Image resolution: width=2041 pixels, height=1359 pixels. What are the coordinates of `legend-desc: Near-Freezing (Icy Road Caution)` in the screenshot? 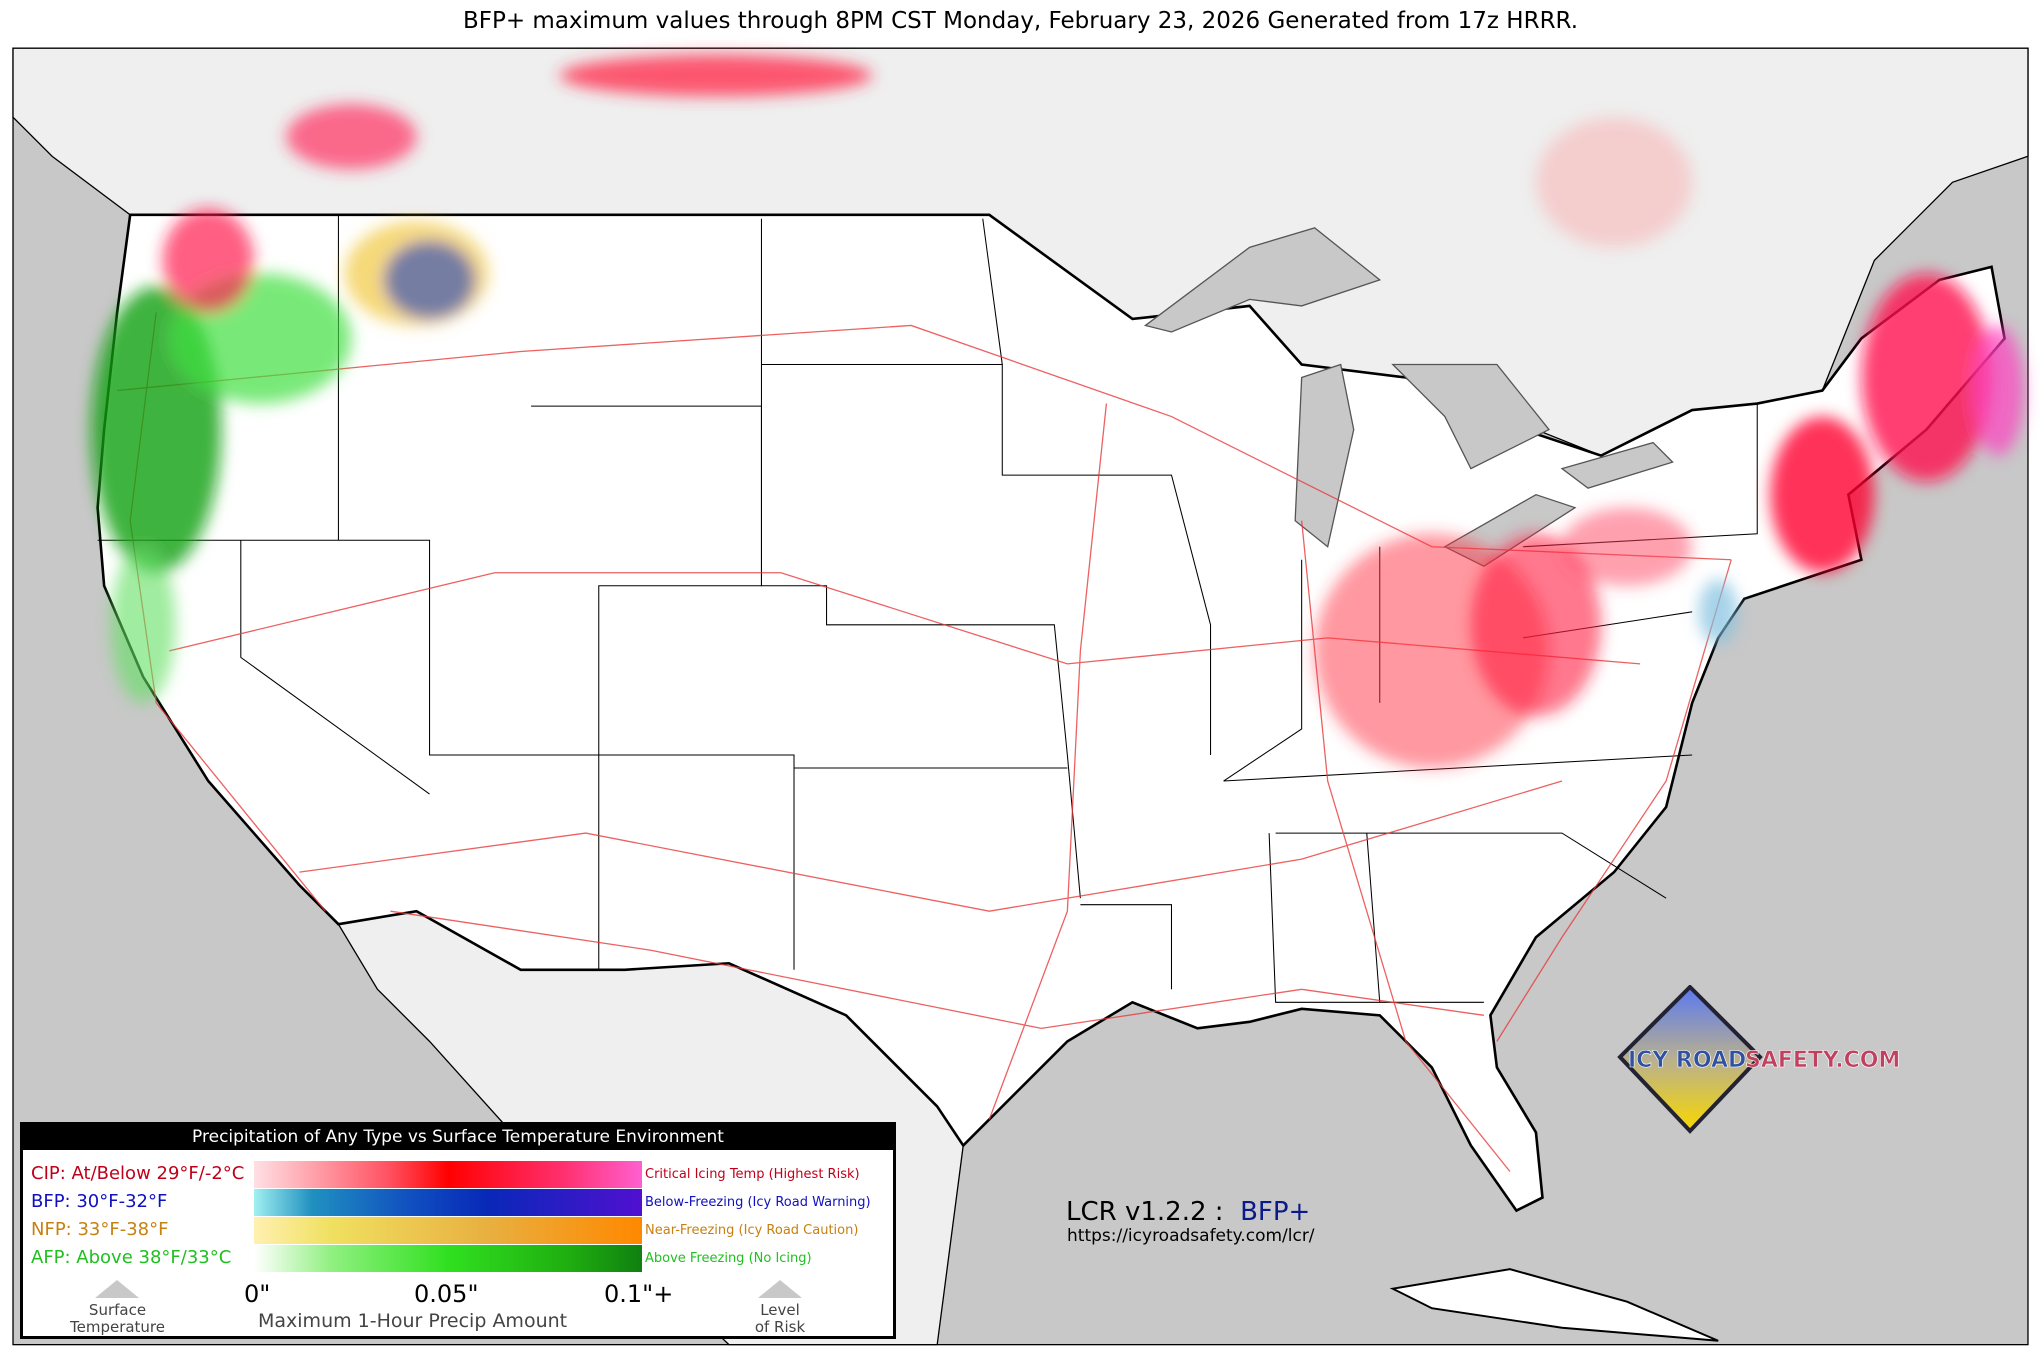 It's located at (752, 1230).